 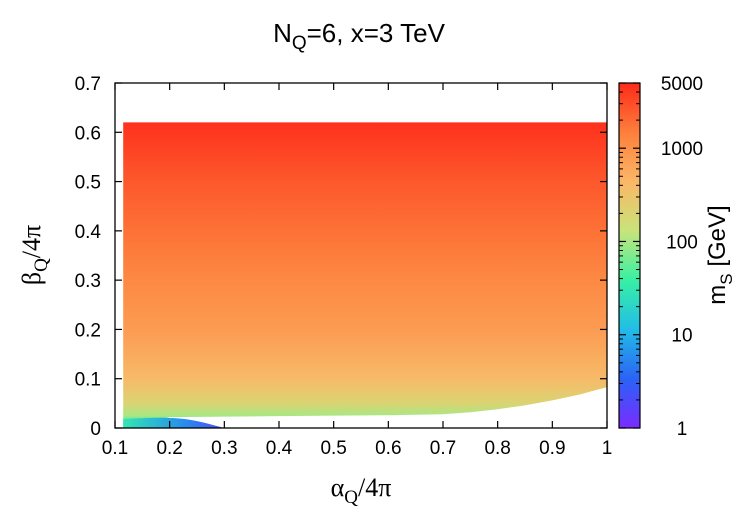 I want to click on y-tick-label: 0.3, so click(x=88, y=281).